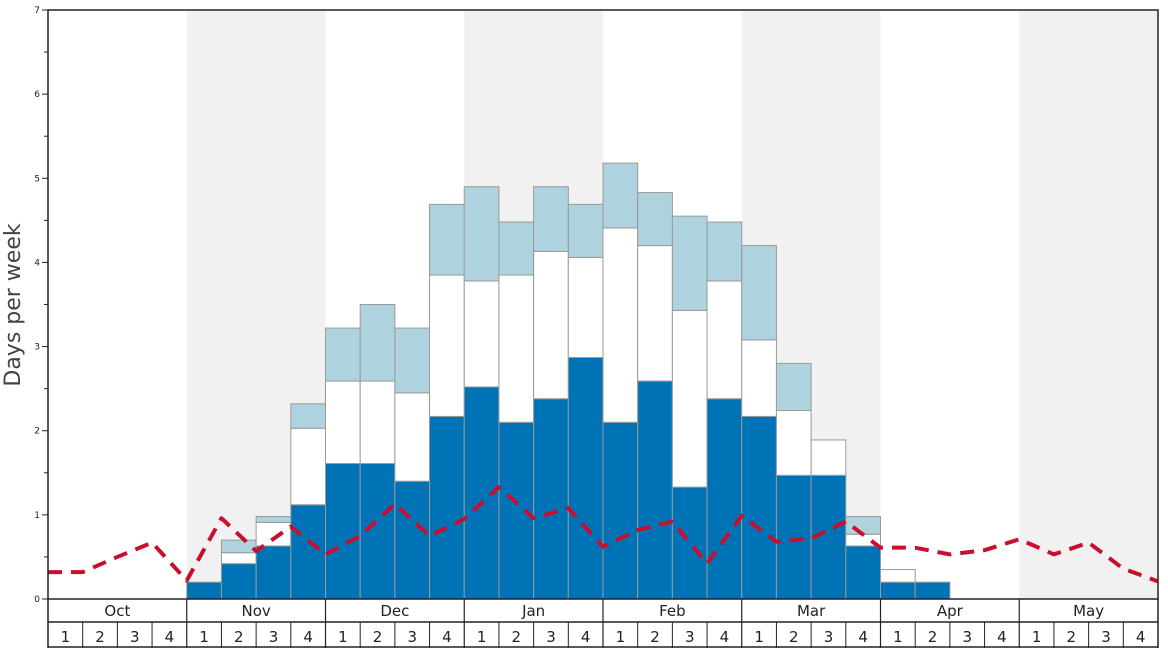 The height and width of the screenshot is (648, 1168). What do you see at coordinates (950, 611) in the screenshot?
I see `month-label-apr: Apr` at bounding box center [950, 611].